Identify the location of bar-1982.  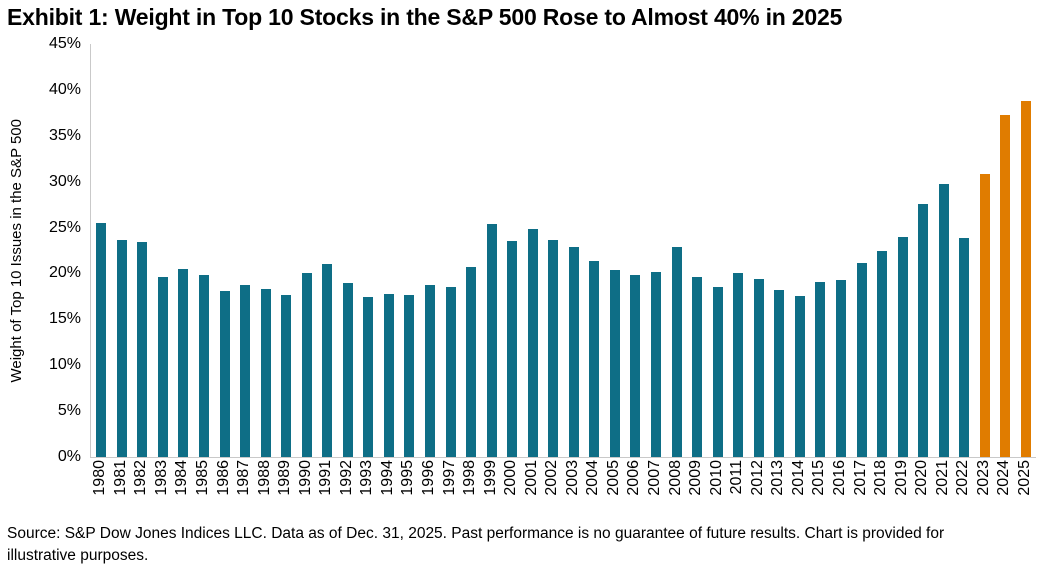
(142, 349).